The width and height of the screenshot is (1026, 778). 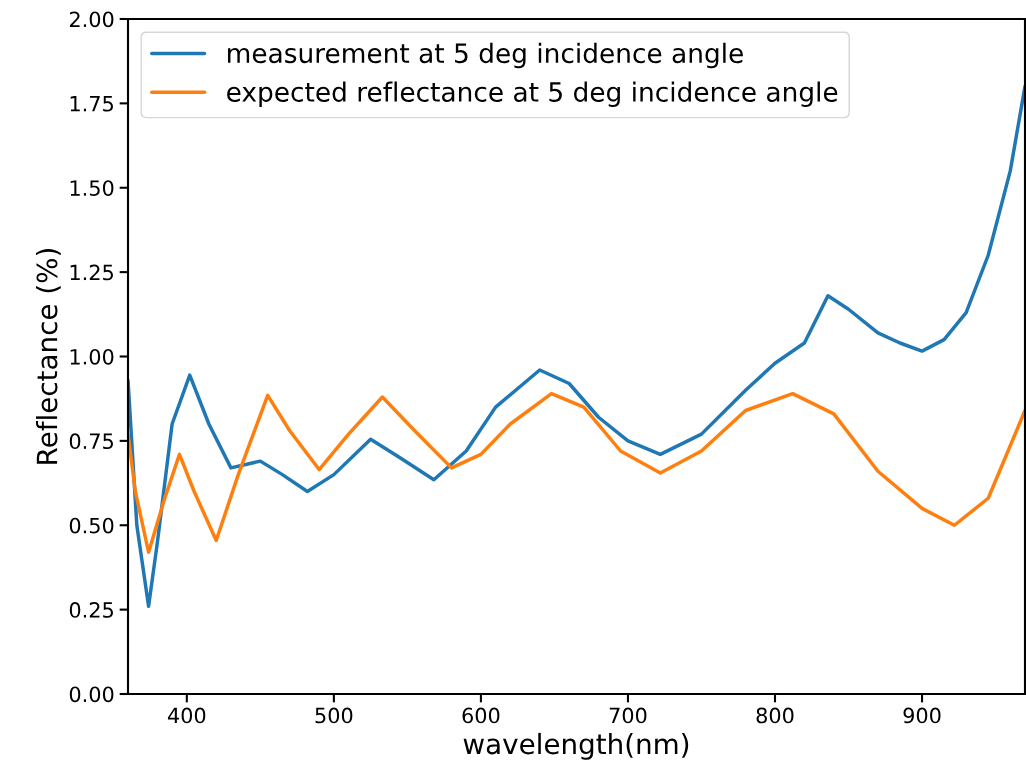 I want to click on x-tick-label: 500, so click(x=334, y=715).